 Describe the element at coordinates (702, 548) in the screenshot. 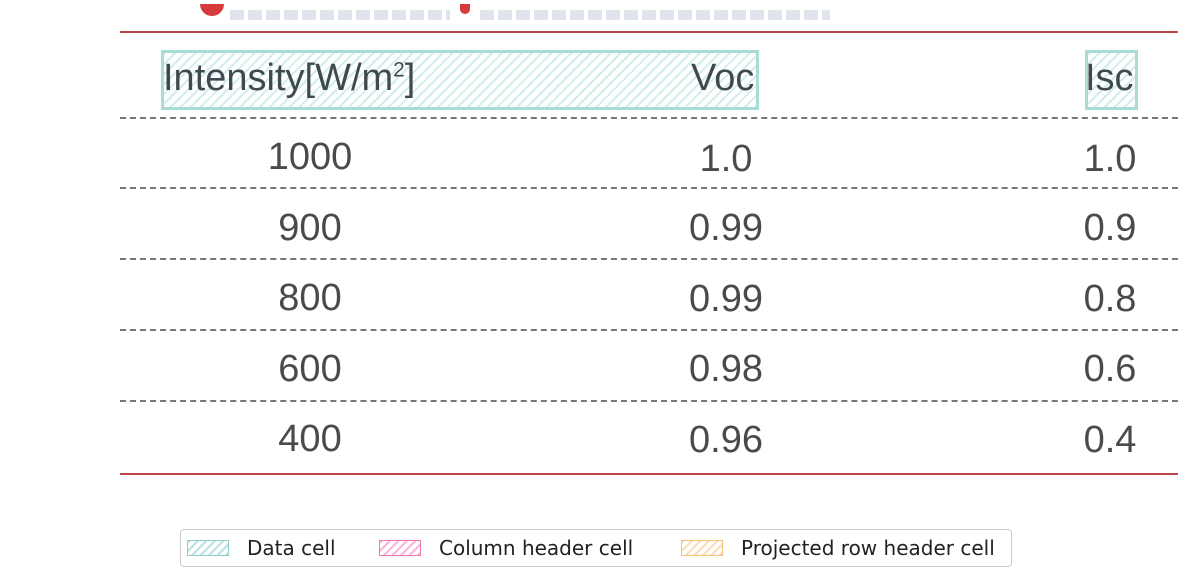

I see `projected-row-header-cell-swatch` at that location.